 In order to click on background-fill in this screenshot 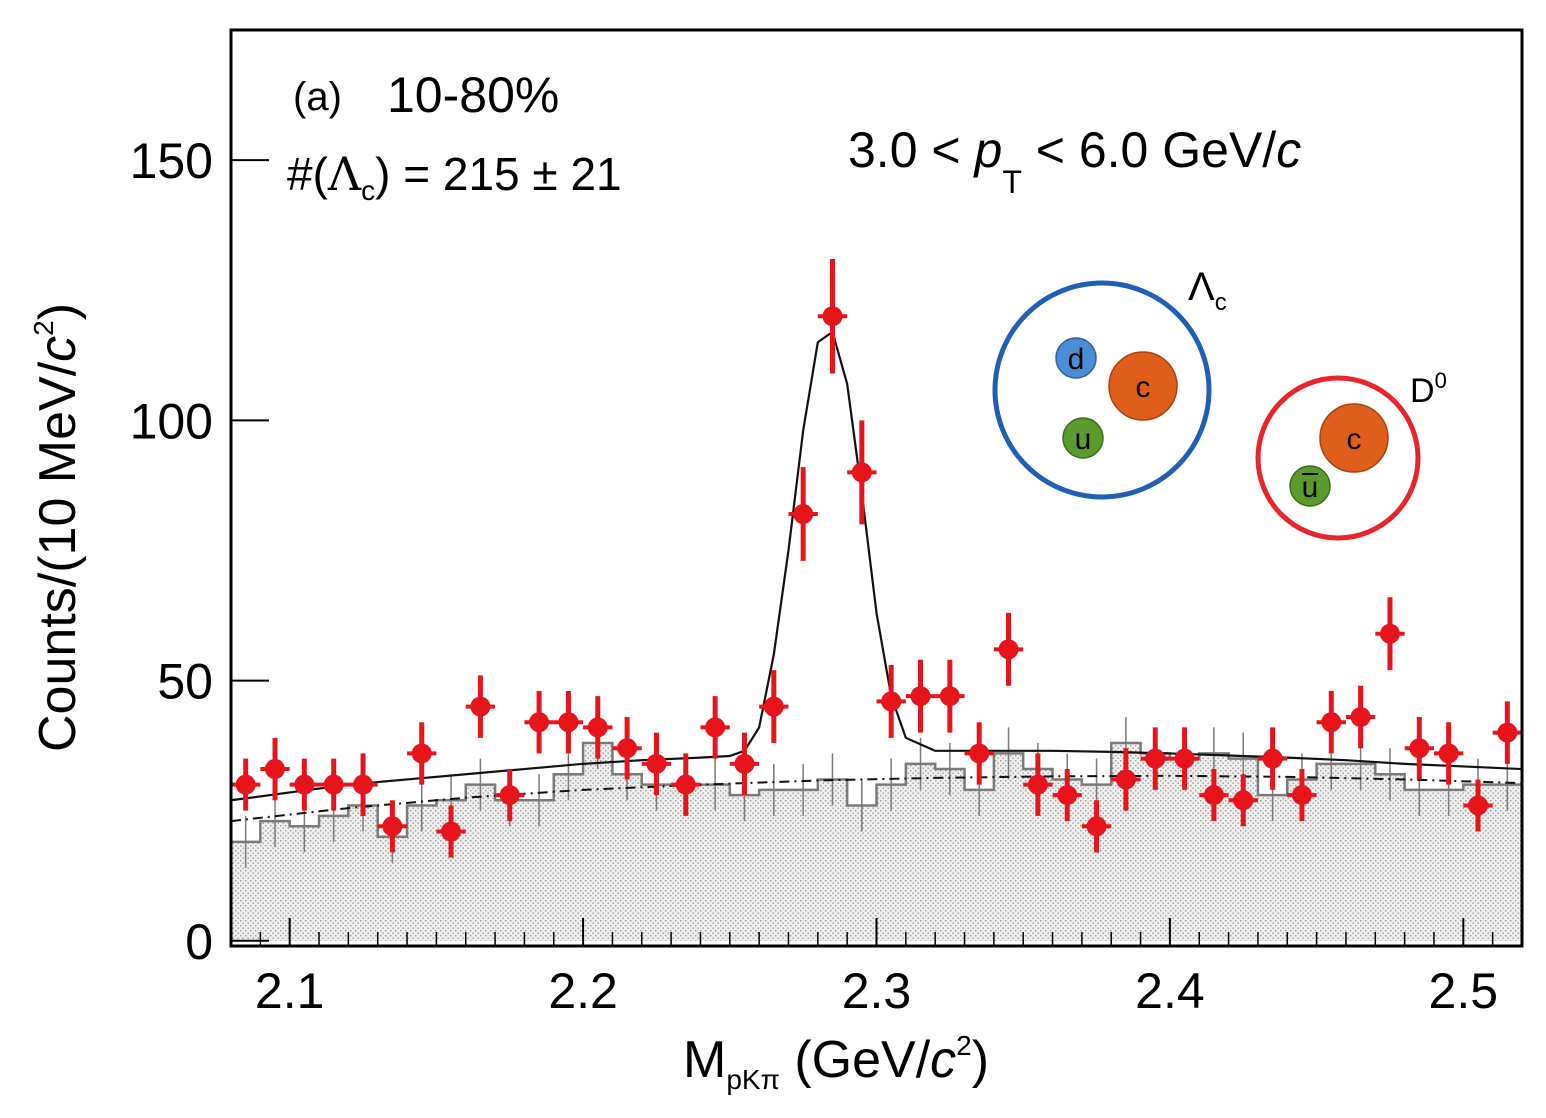, I will do `click(876, 842)`.